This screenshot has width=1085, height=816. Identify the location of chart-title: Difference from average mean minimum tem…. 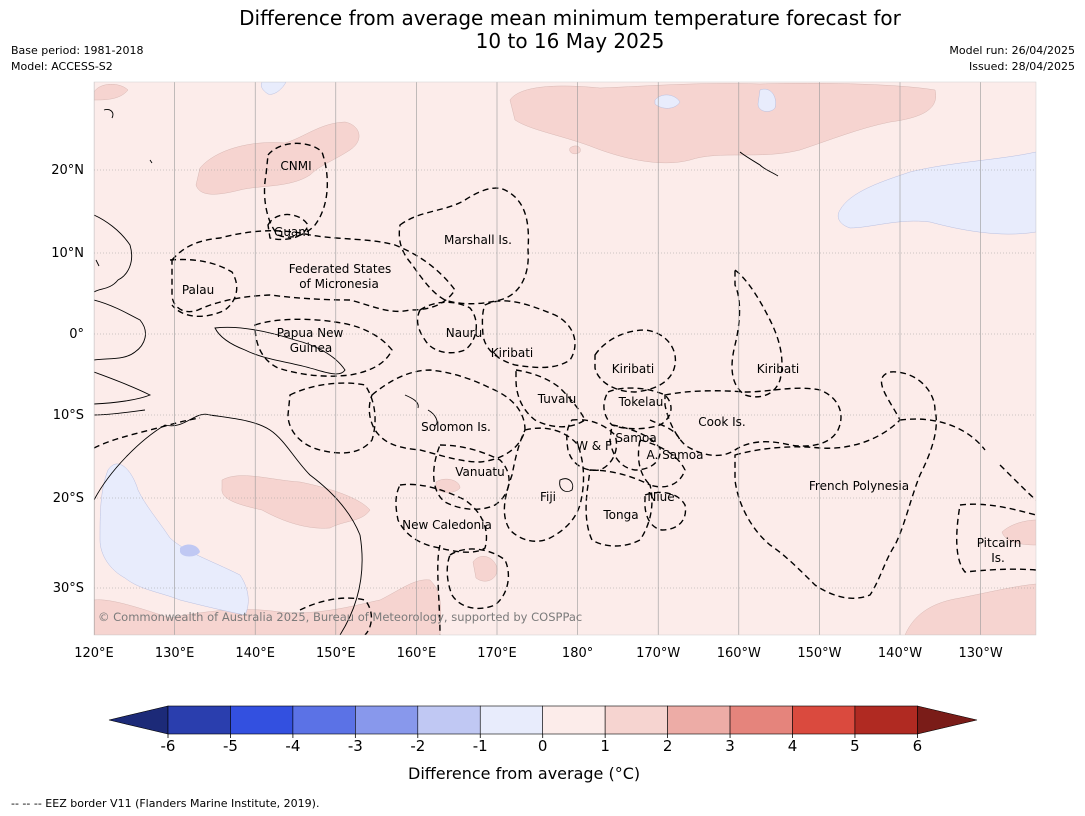
(542, 30).